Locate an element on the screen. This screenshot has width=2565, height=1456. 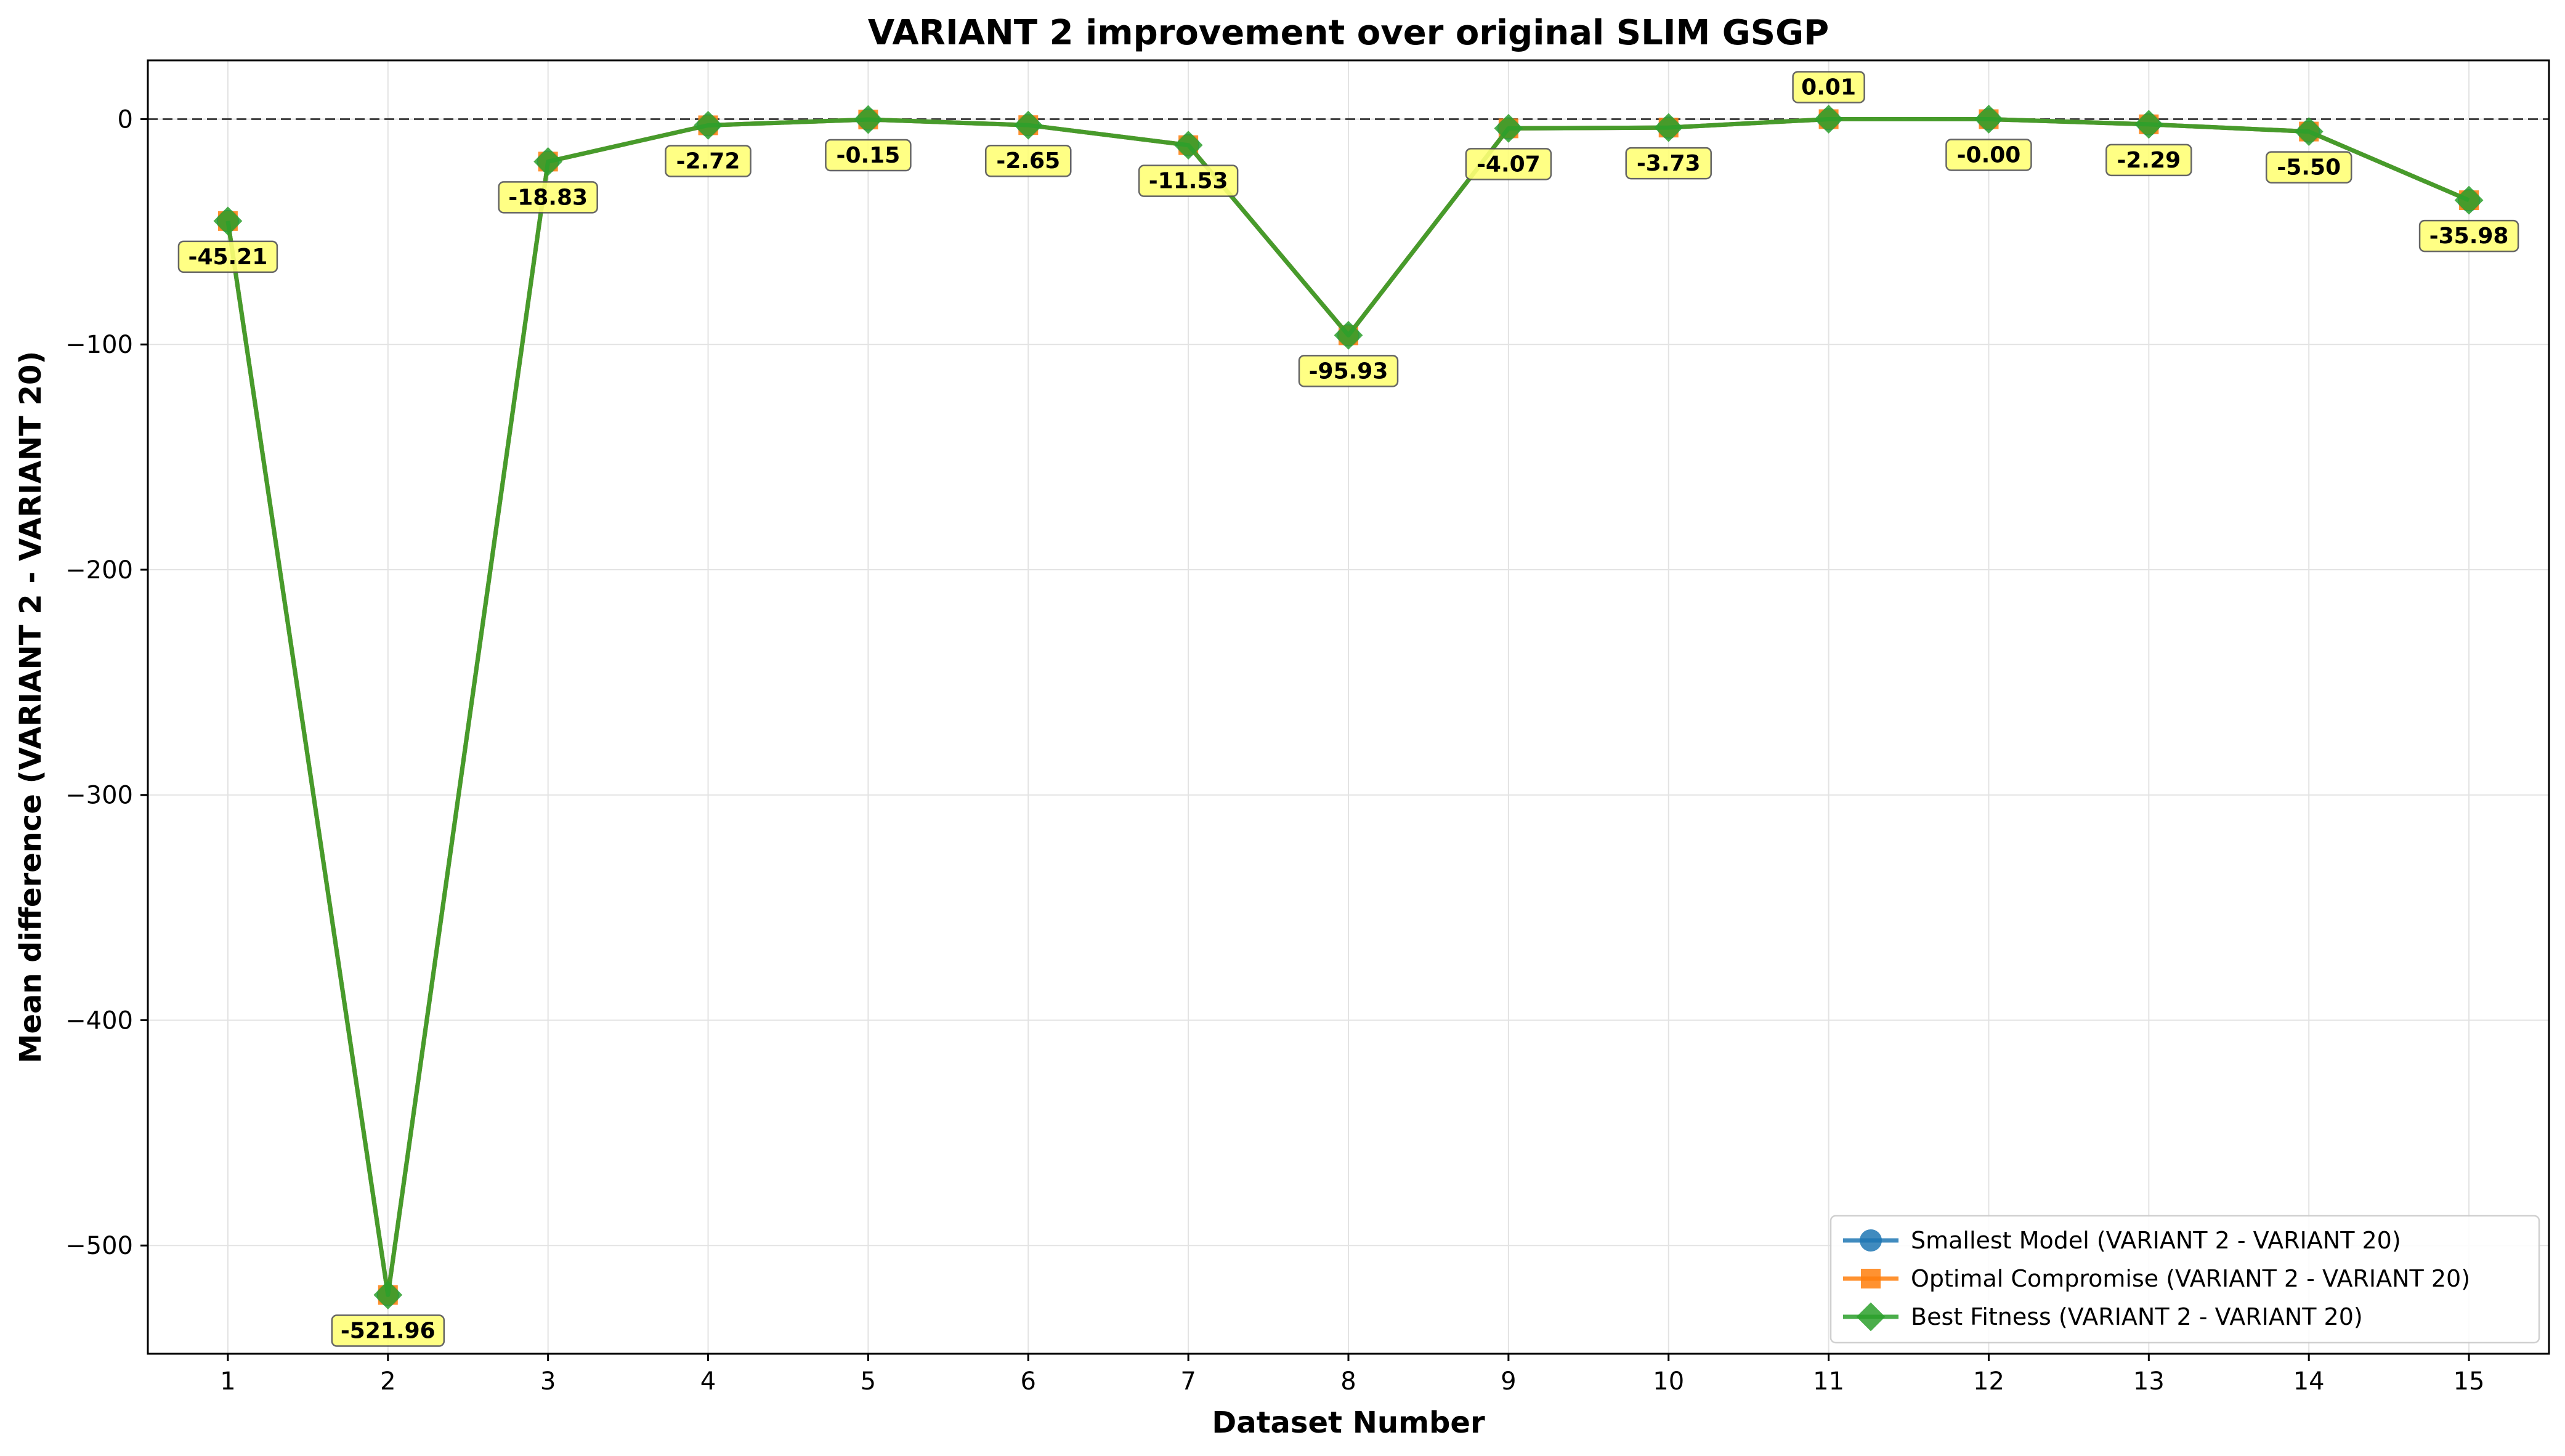
data-label-text: -5.50 is located at coordinates (2309, 167).